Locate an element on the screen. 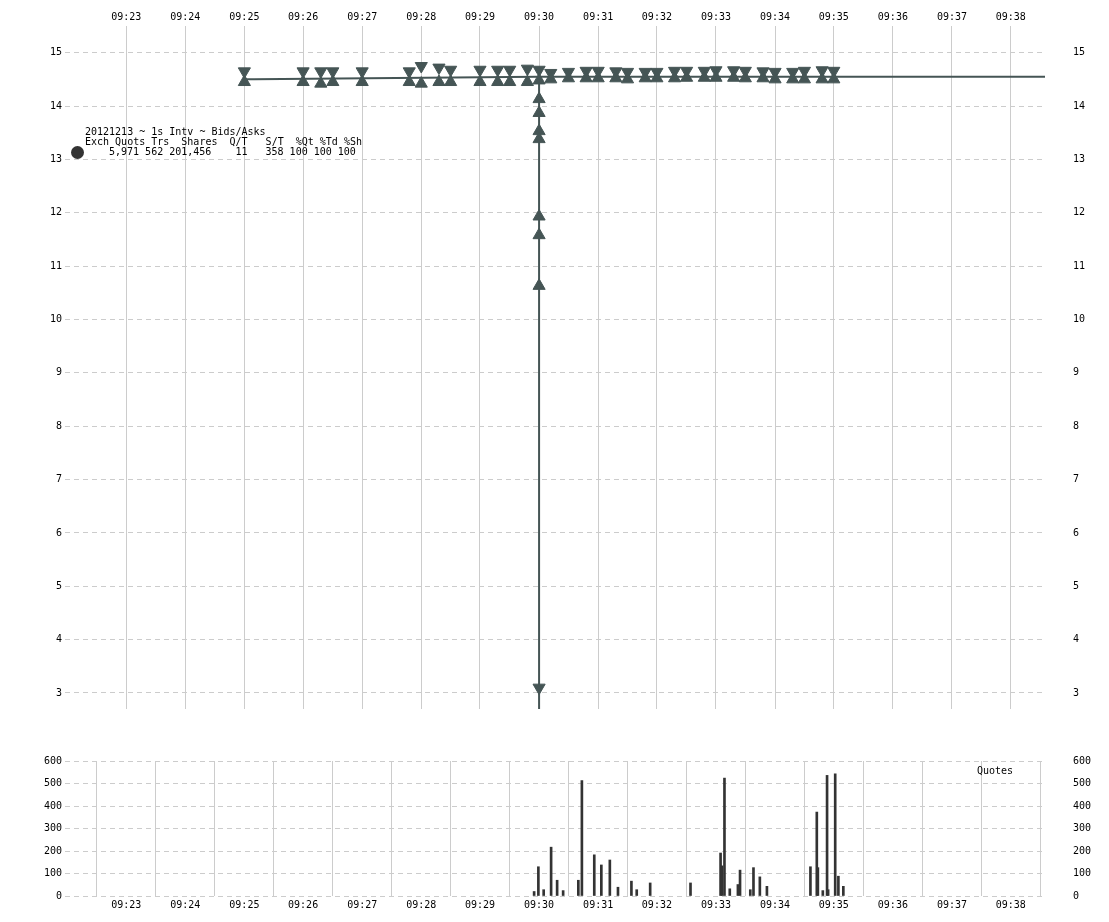  y2-tick-label: 15 is located at coordinates (1079, 52).